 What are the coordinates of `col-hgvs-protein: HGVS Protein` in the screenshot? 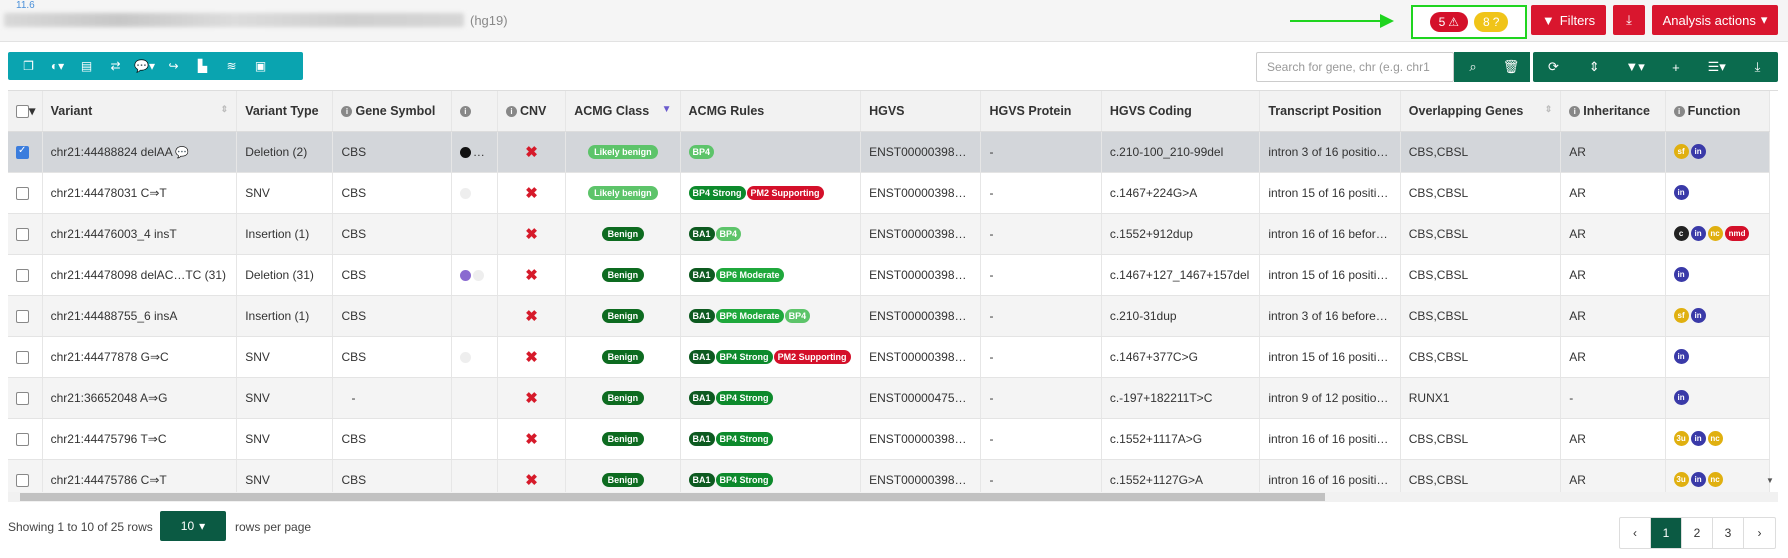 It's located at (1041, 111).